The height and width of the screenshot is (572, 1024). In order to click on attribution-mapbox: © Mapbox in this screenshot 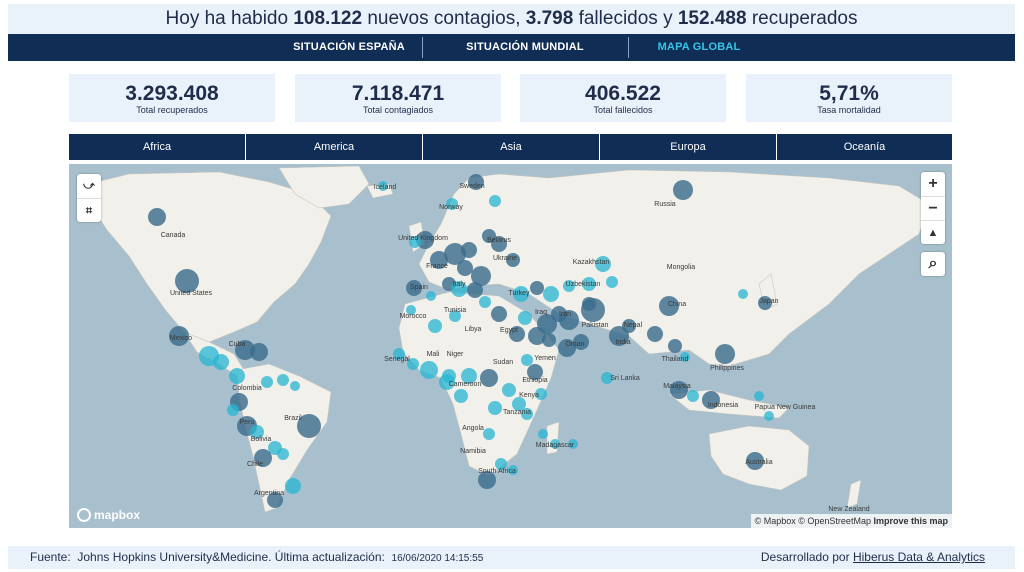, I will do `click(775, 521)`.